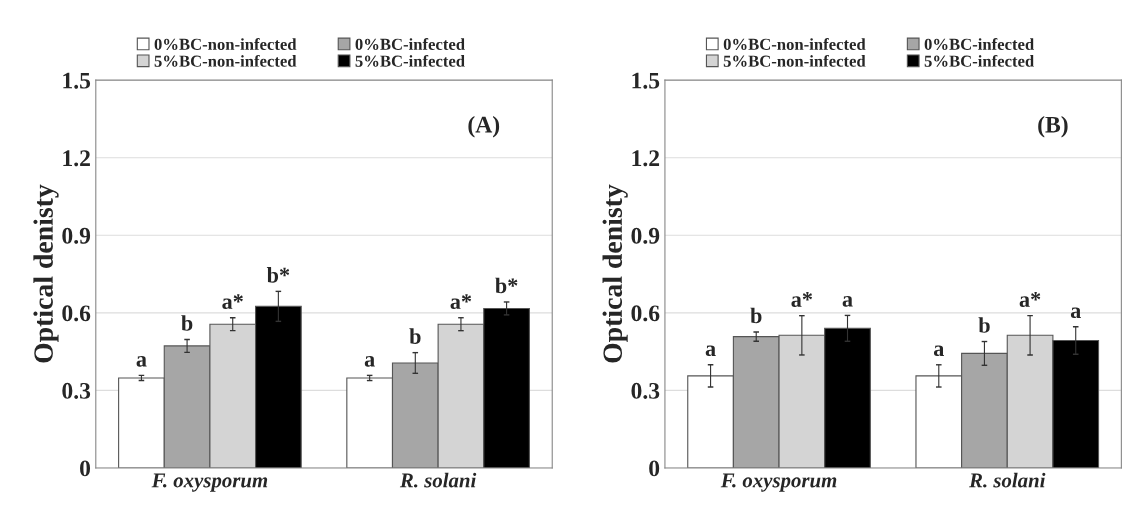 The image size is (1127, 524). Describe the element at coordinates (484, 127) in the screenshot. I see `annotation: (A)` at that location.